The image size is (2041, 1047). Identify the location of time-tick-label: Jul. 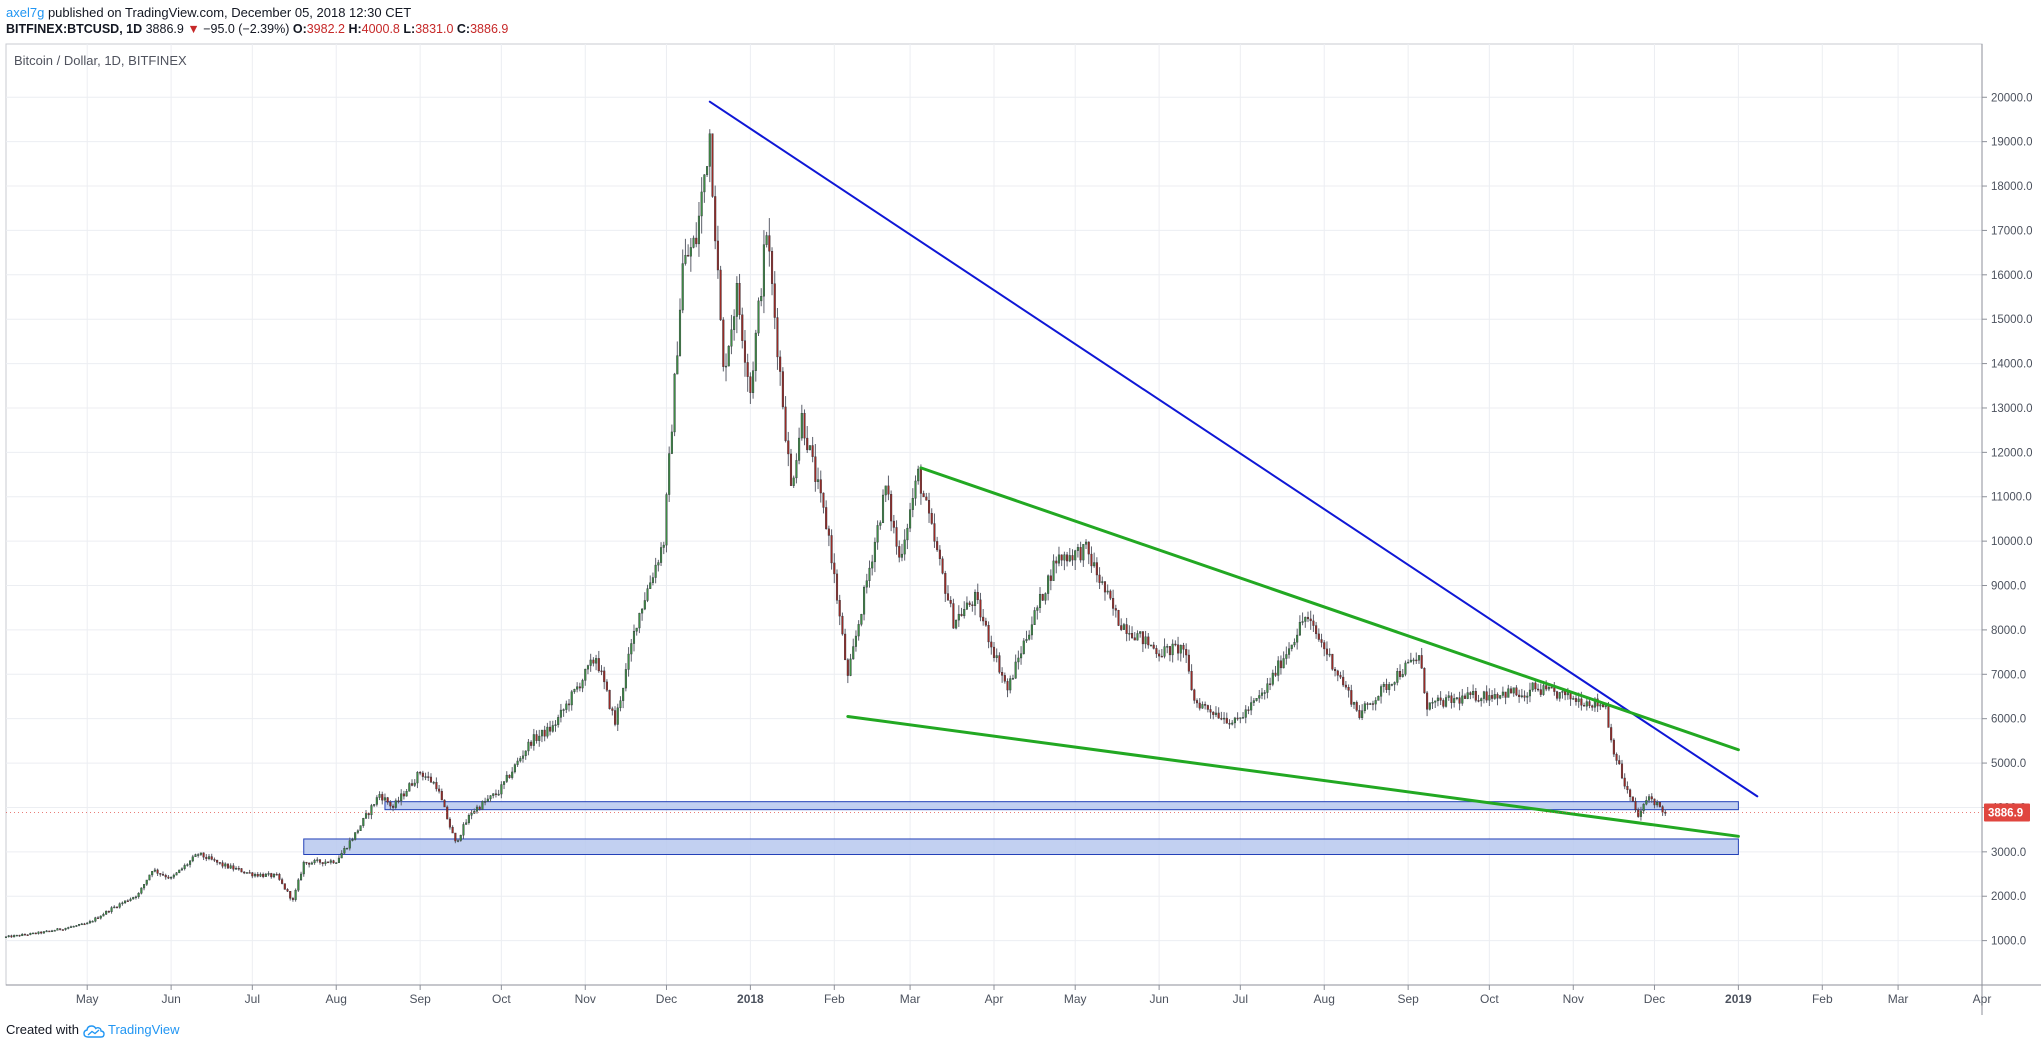
(1240, 999).